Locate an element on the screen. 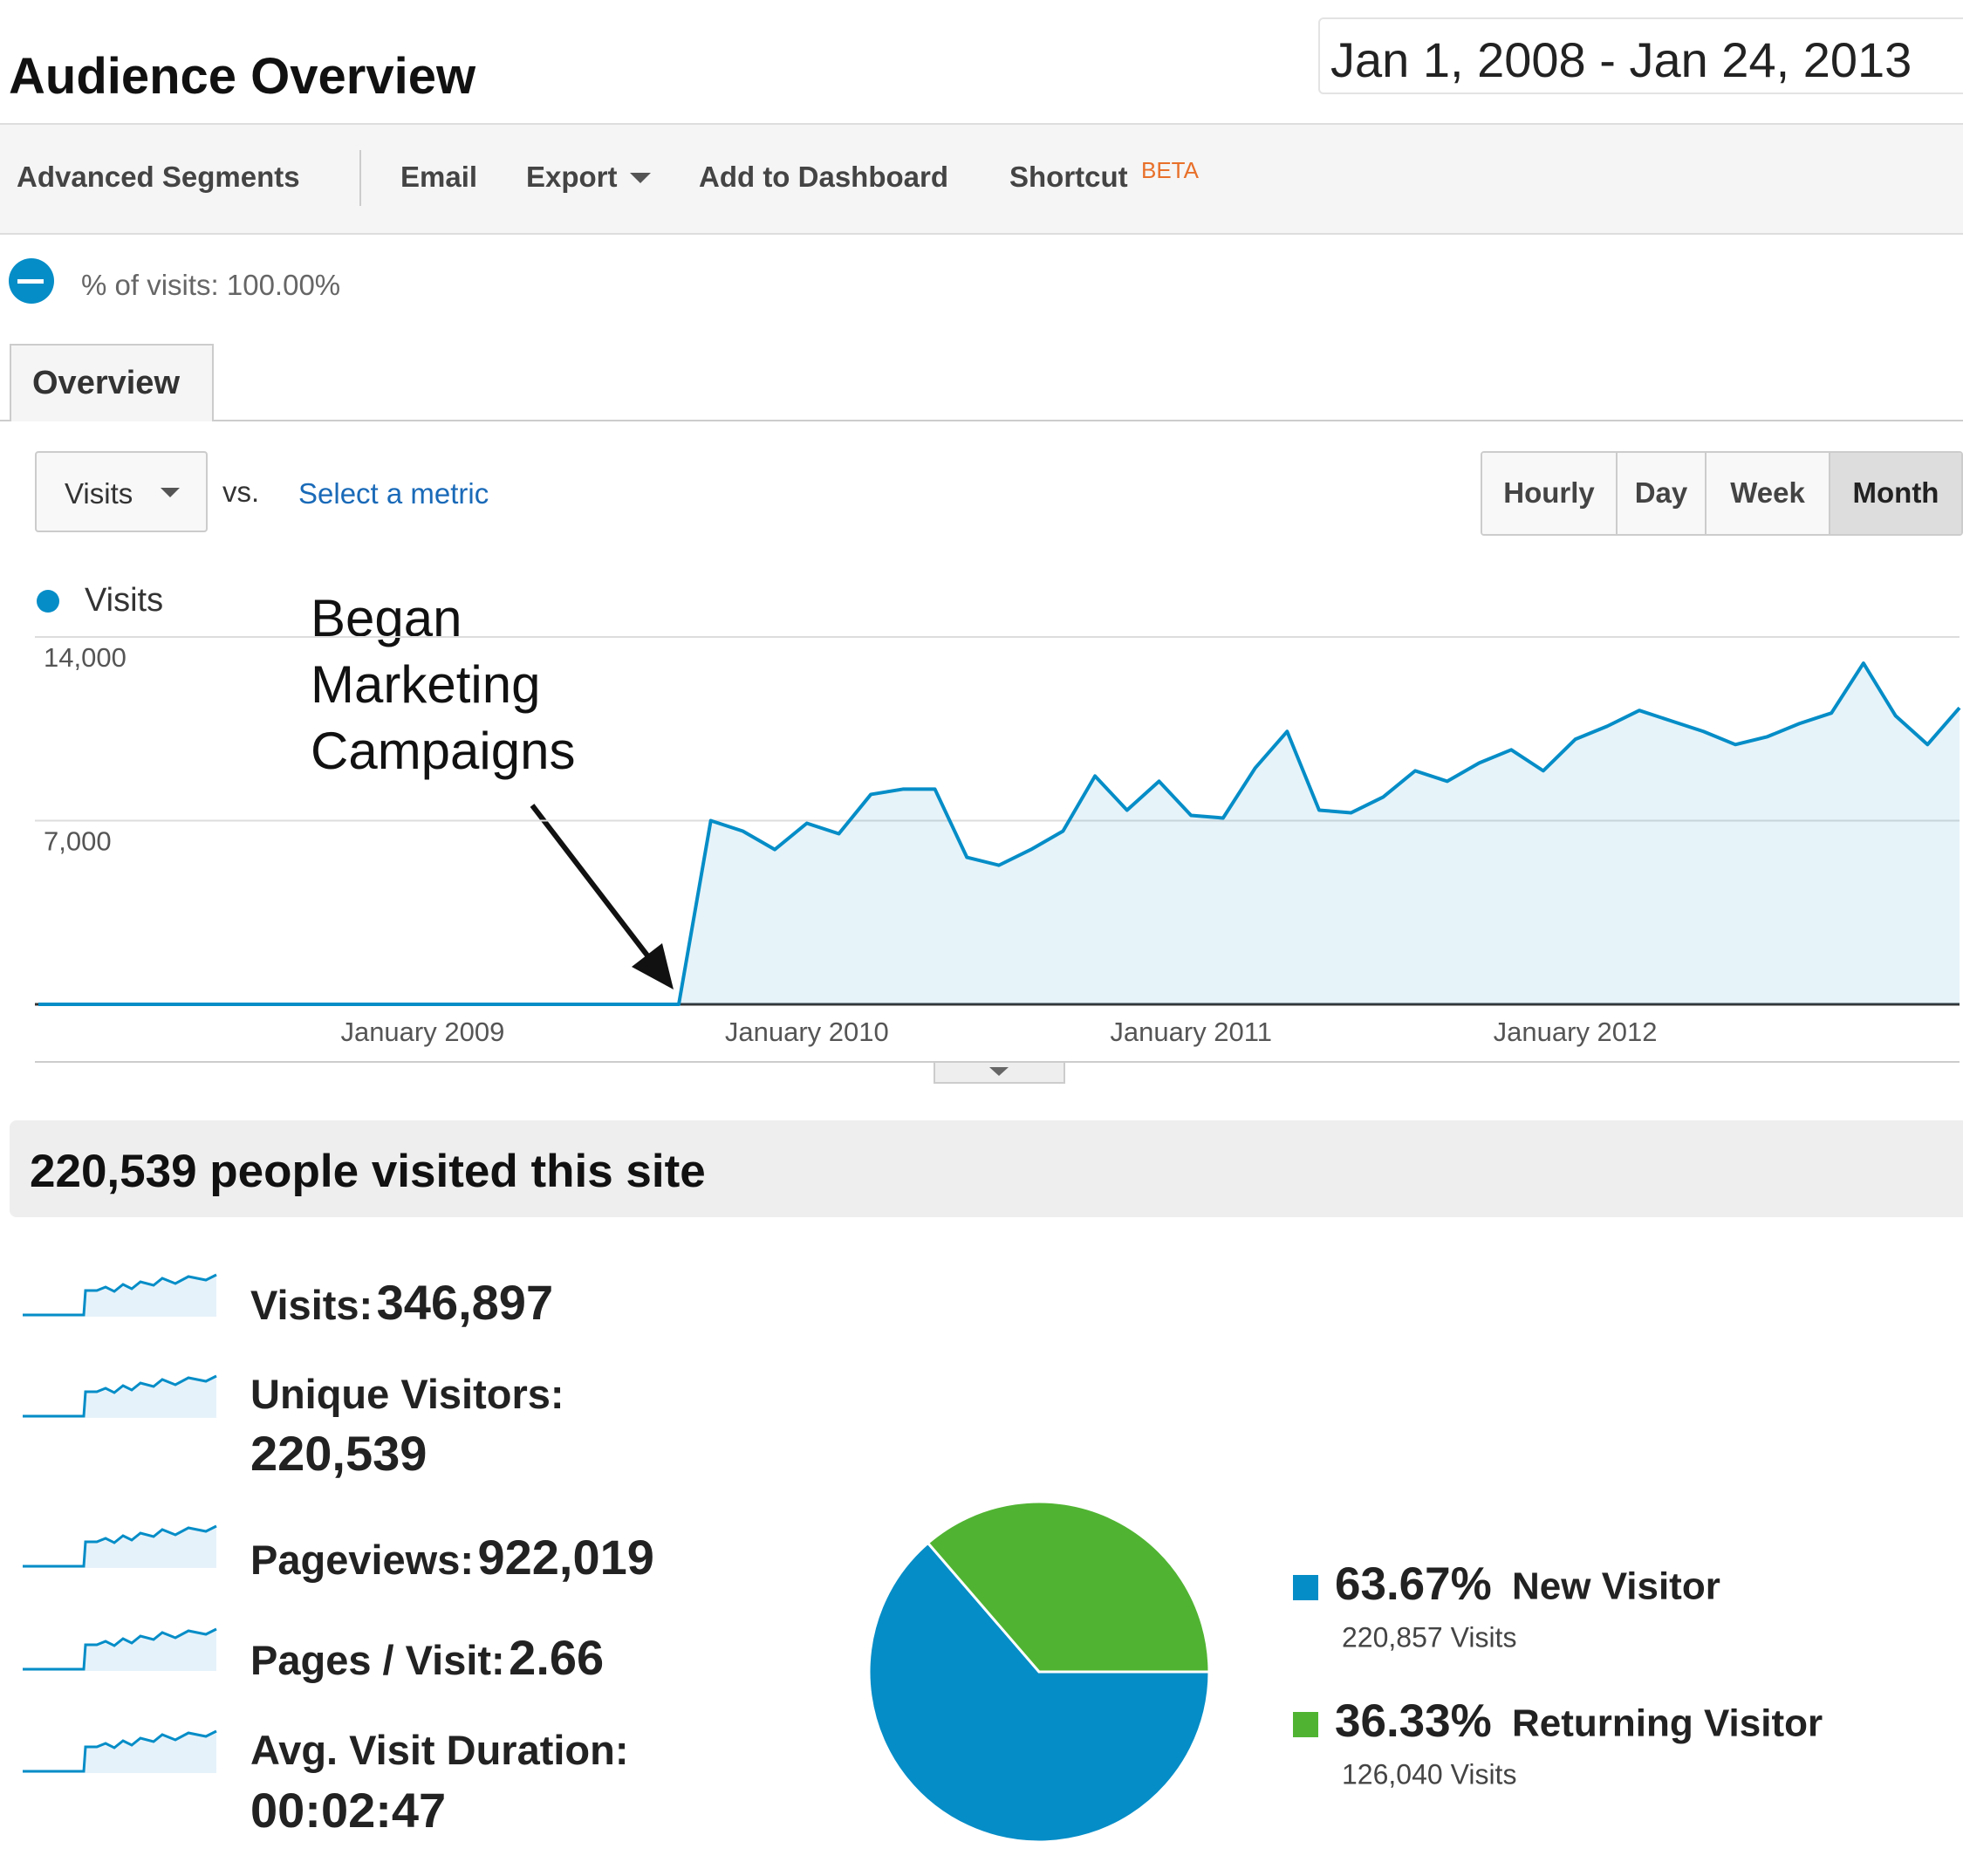  metric: Pageviews: 922,019 is located at coordinates (452, 1557).